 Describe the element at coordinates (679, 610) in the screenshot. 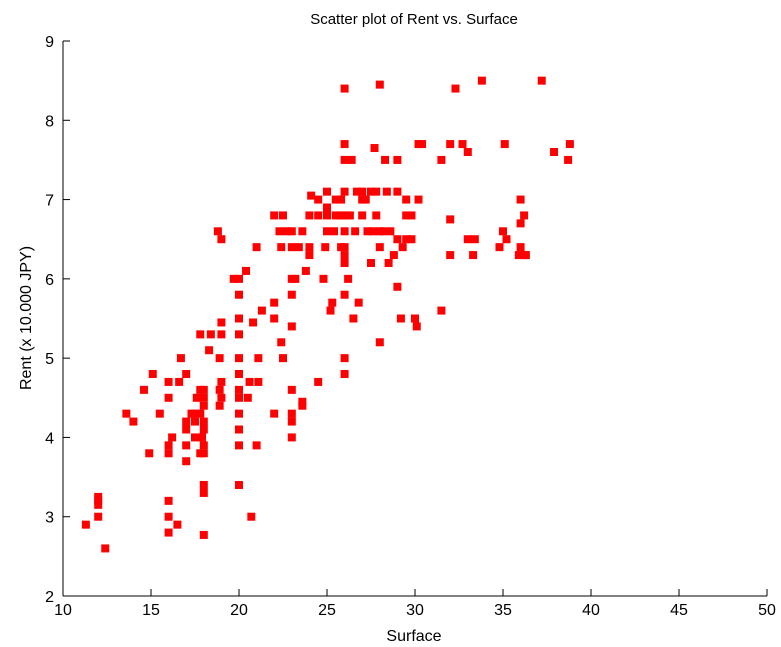

I see `x-tick-label: 45` at that location.